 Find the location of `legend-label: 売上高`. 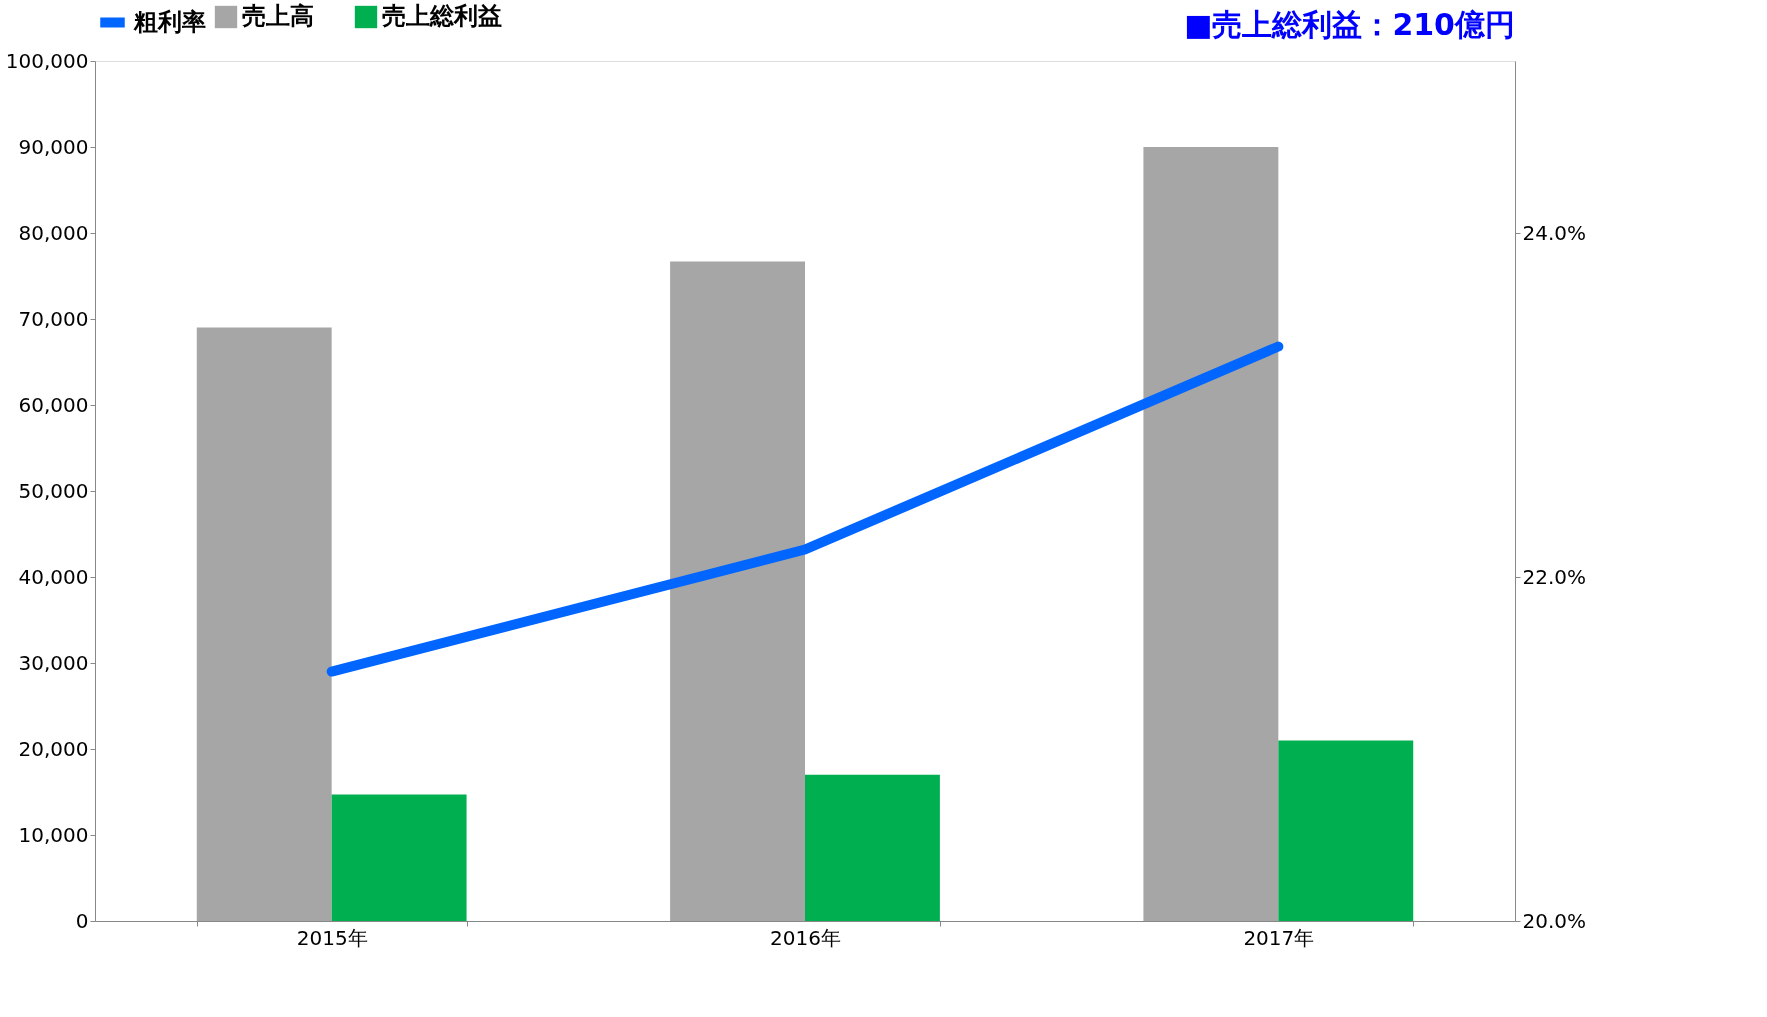

legend-label: 売上高 is located at coordinates (278, 16).